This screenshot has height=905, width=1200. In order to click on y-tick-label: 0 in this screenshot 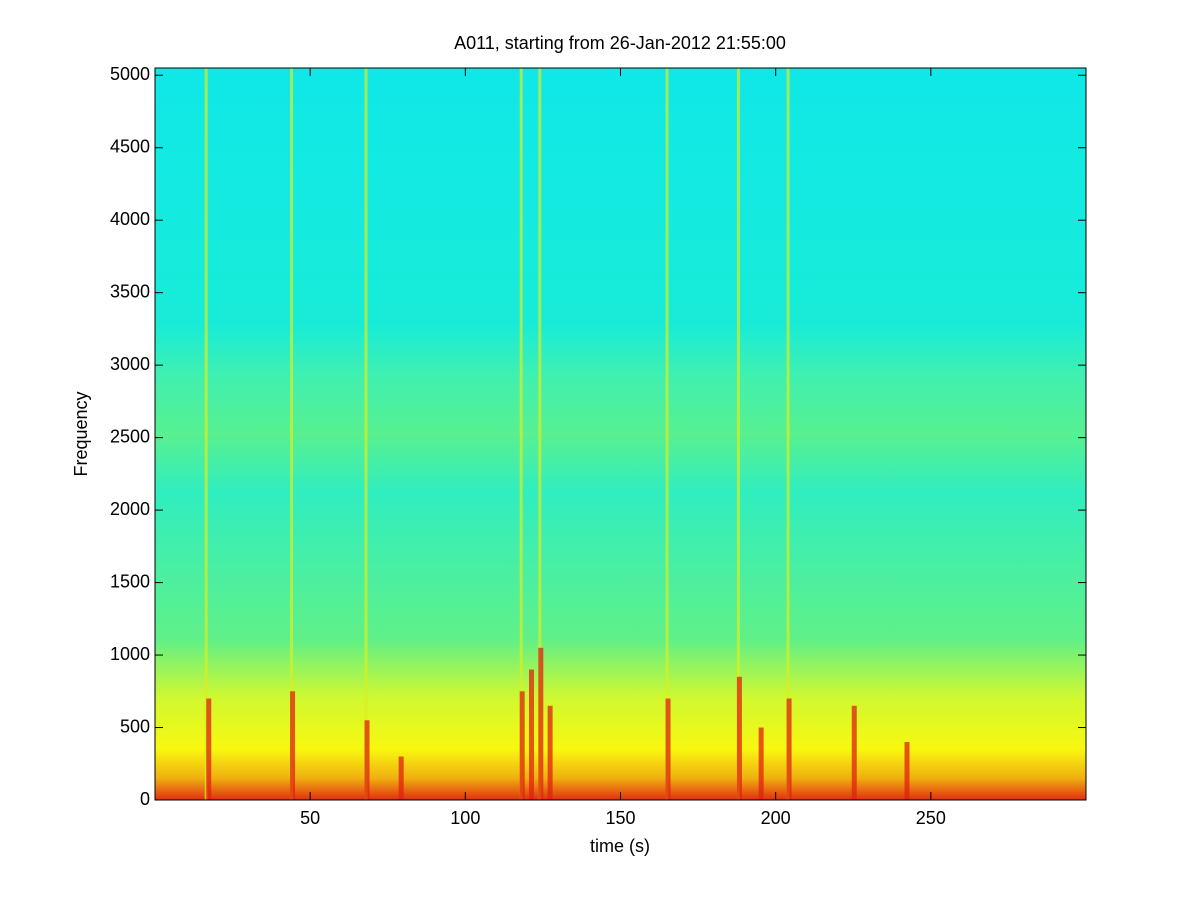, I will do `click(145, 799)`.